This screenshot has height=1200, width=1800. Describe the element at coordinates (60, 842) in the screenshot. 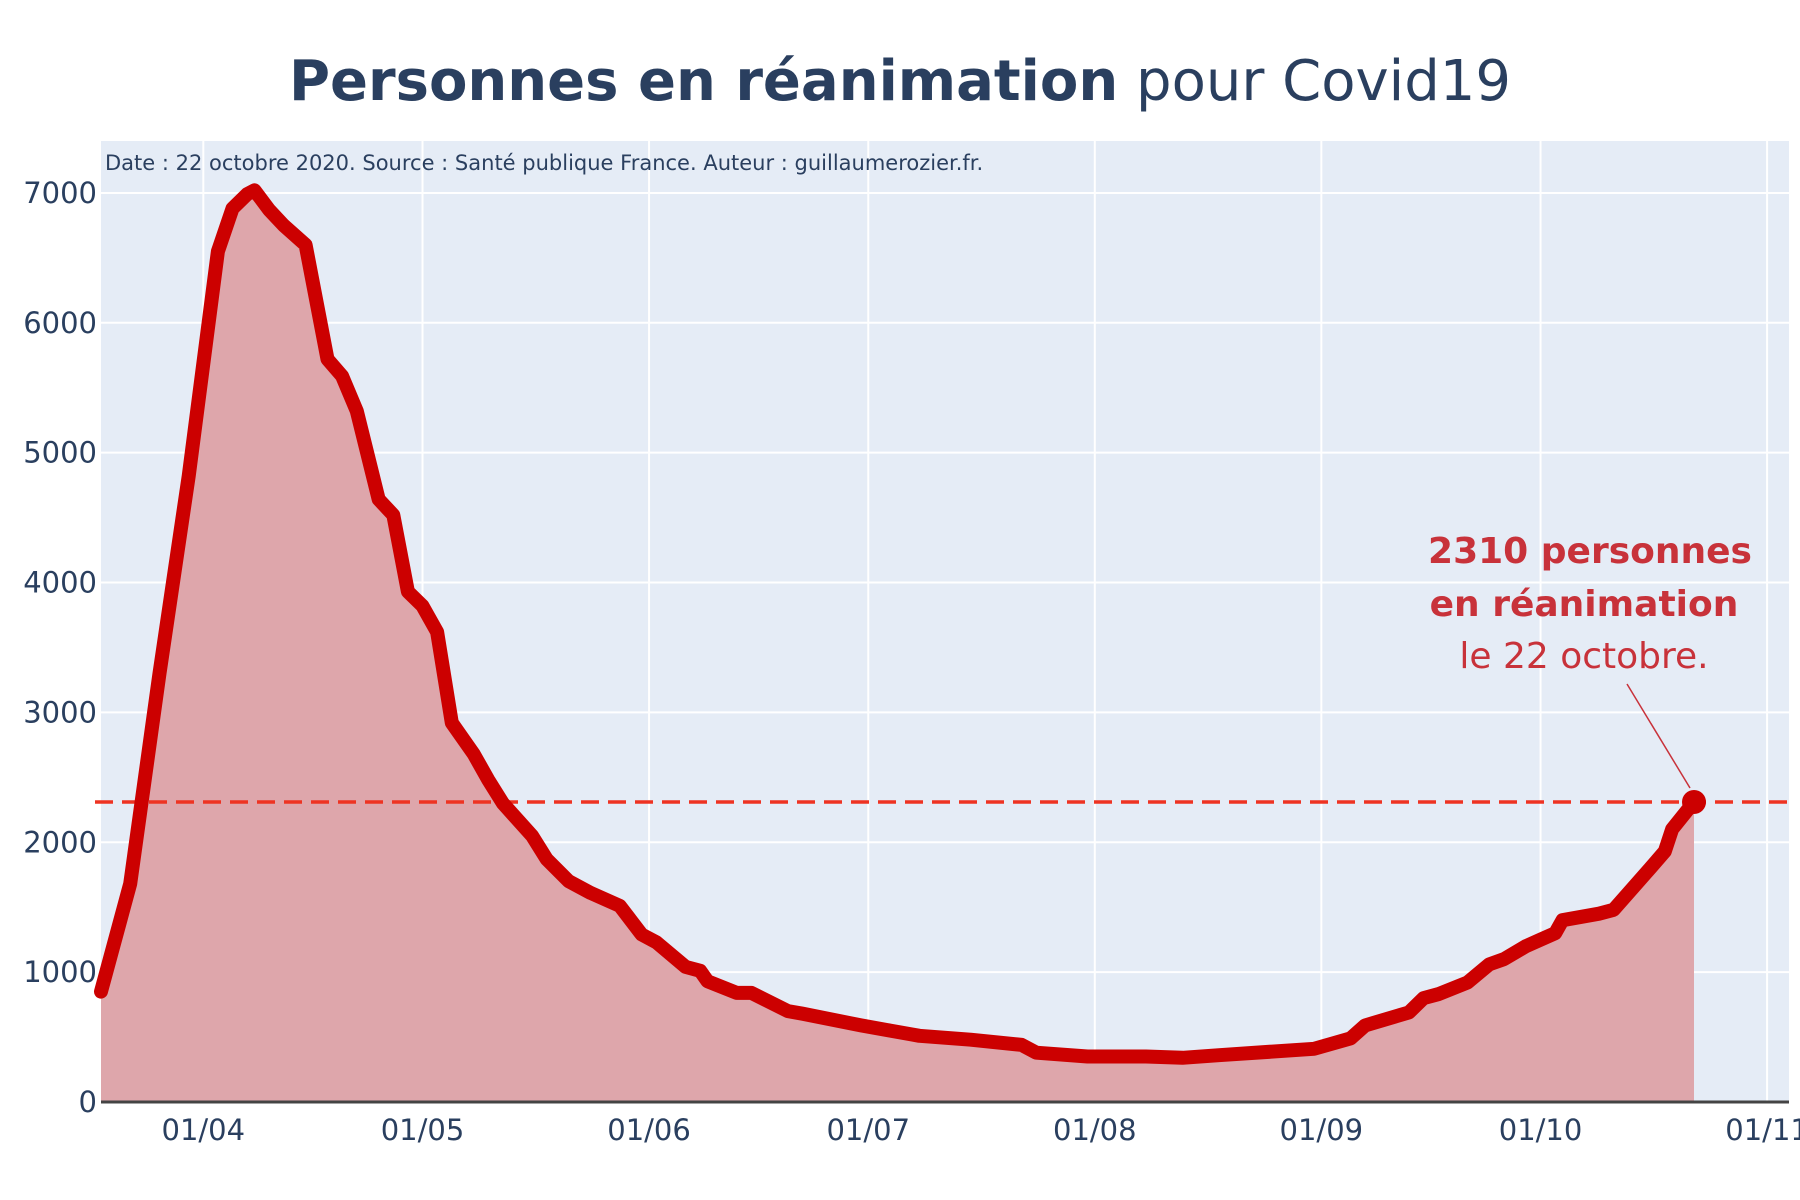

I see `y-tick-label: 2000` at that location.